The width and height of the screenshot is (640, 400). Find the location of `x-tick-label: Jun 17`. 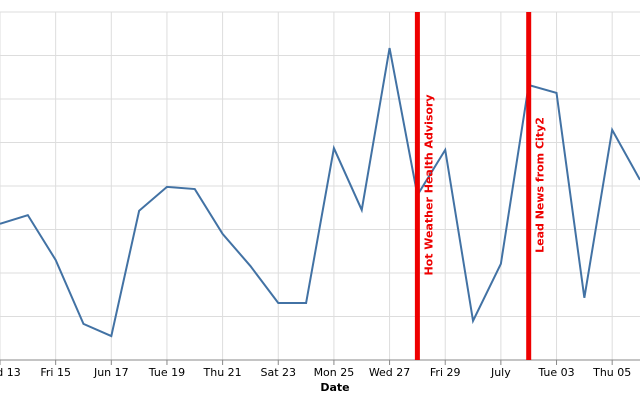

x-tick-label: Jun 17 is located at coordinates (111, 372).